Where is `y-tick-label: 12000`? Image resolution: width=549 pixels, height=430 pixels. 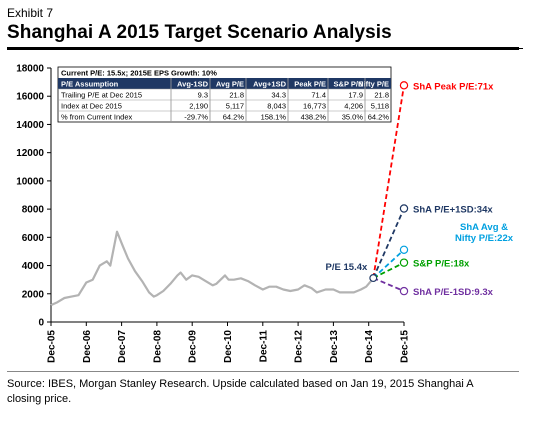
y-tick-label: 12000 is located at coordinates (30, 153).